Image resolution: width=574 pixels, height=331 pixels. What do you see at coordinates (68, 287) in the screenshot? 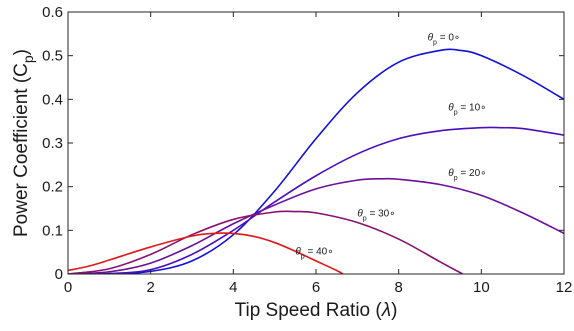
I see `x-tick-label: 0` at bounding box center [68, 287].